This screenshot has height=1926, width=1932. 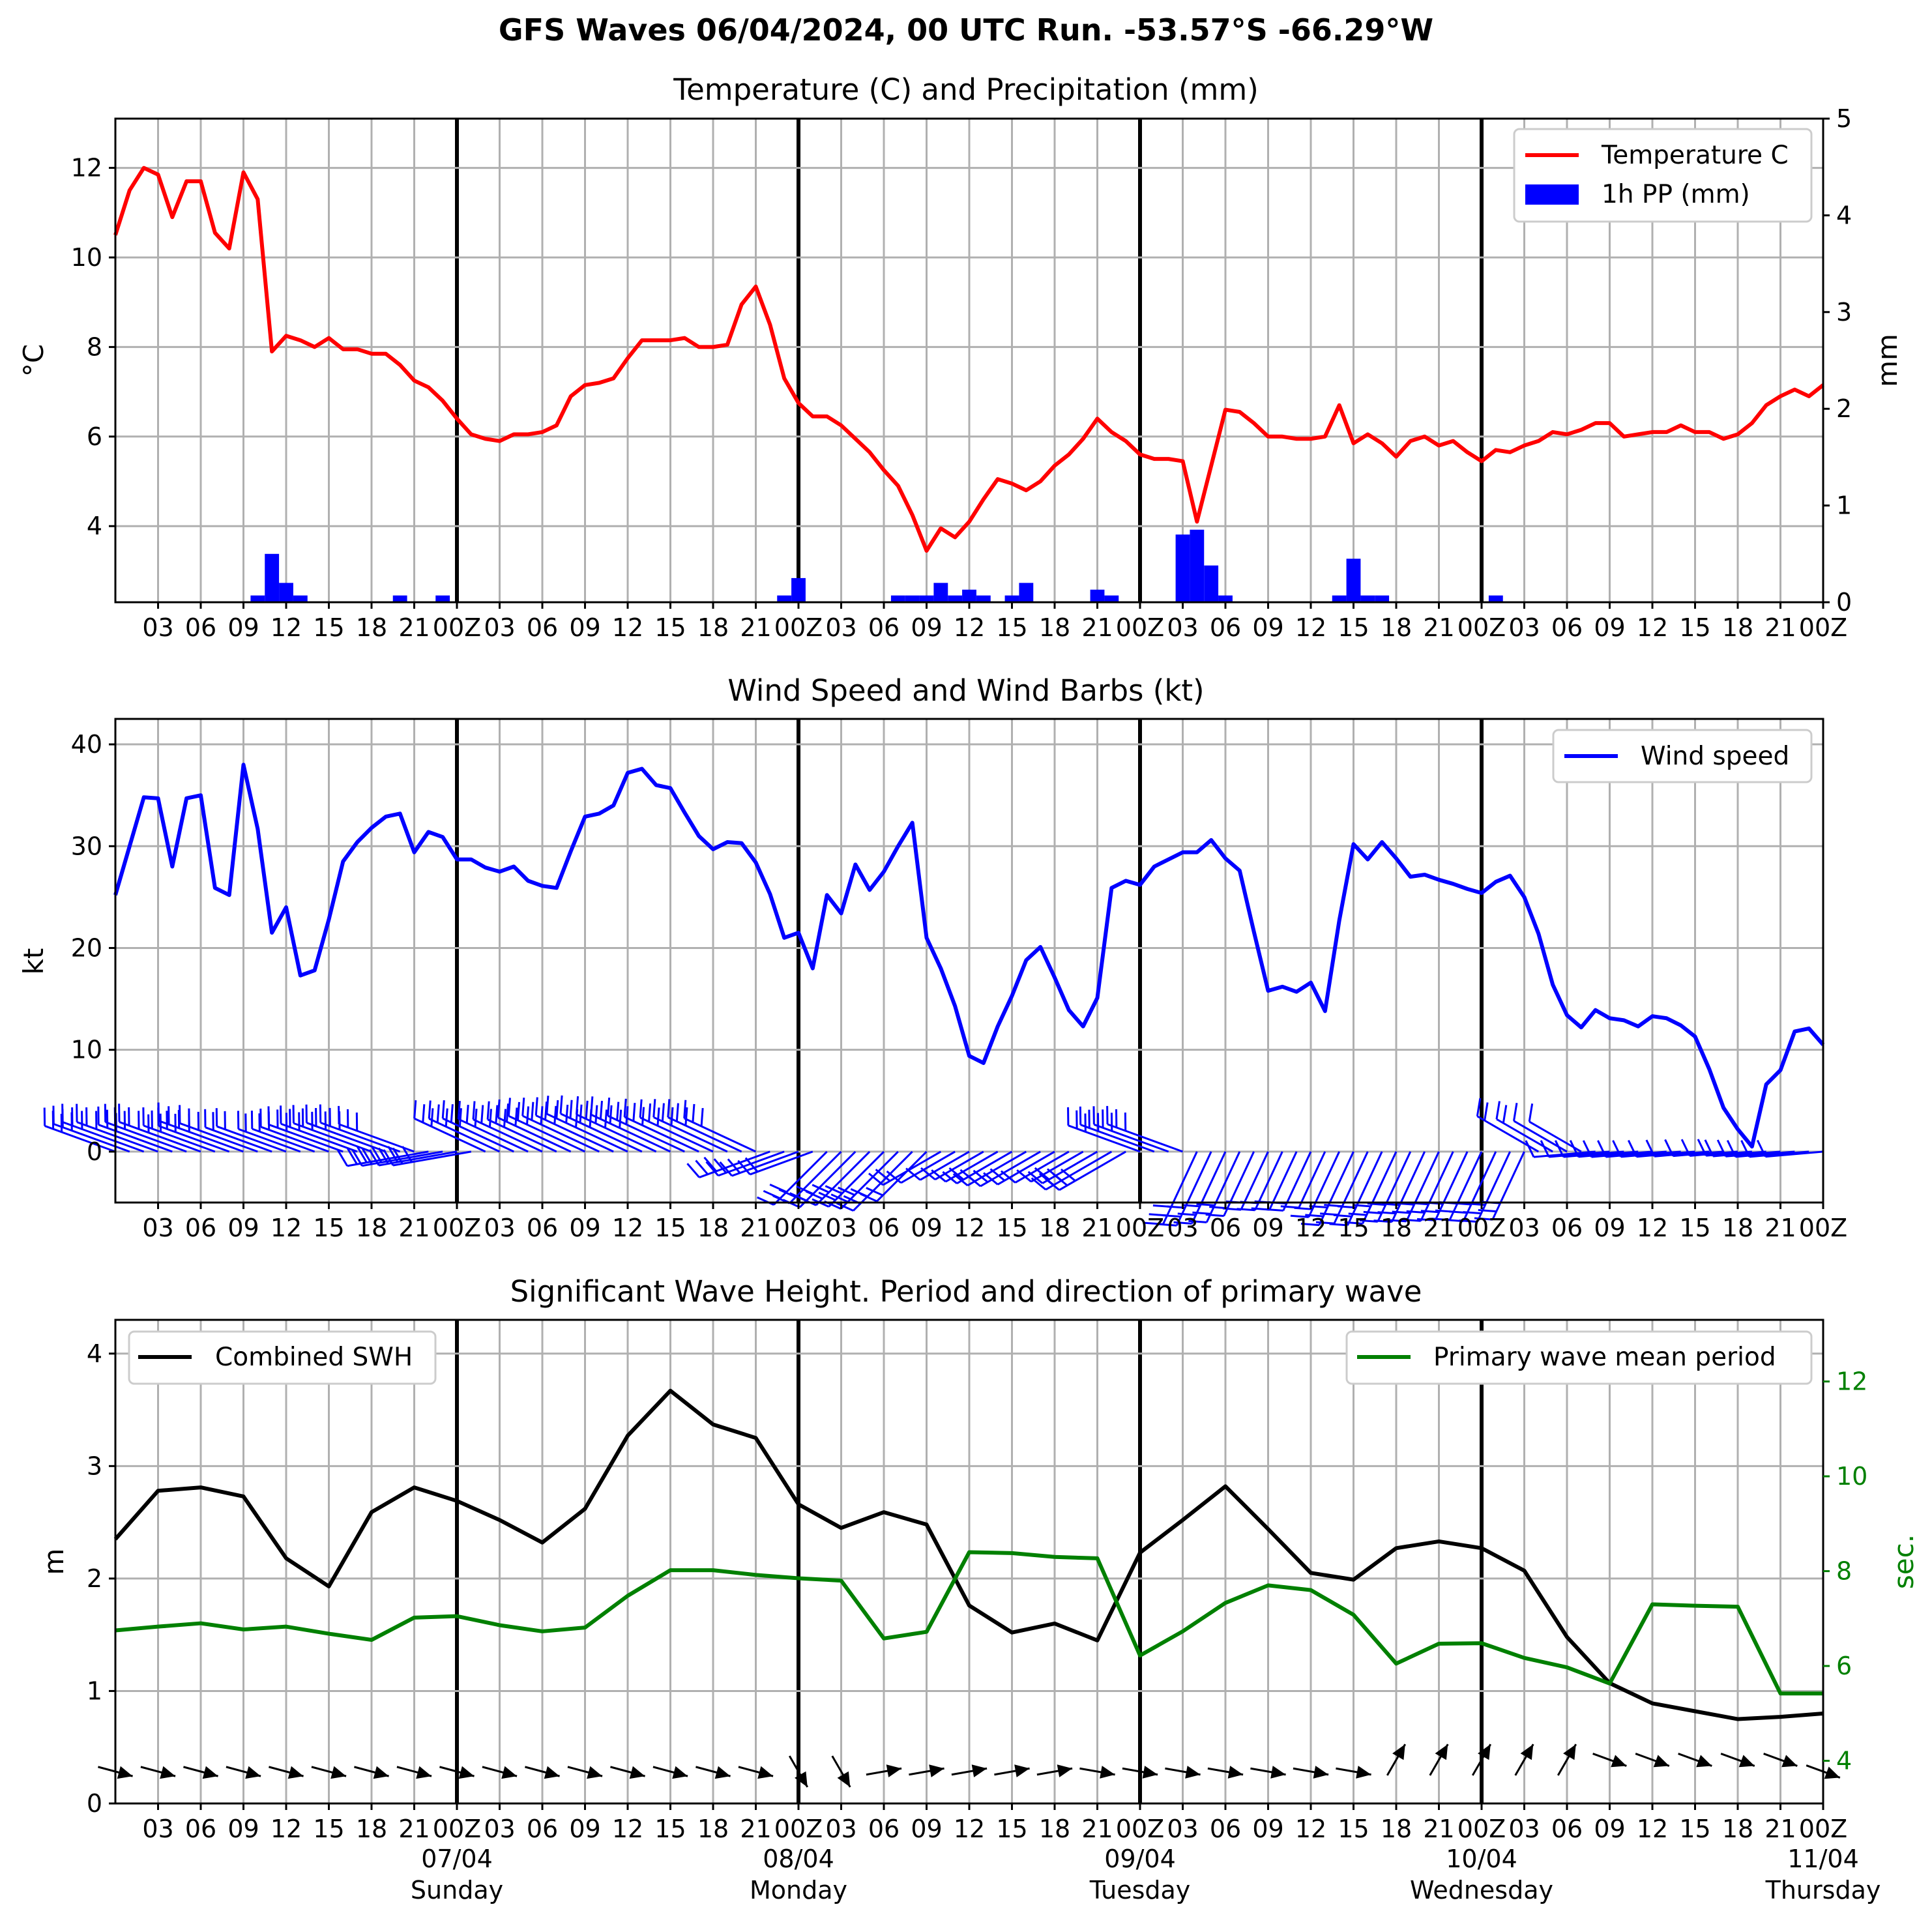 I want to click on y-tick-label: 0, so click(x=95, y=1151).